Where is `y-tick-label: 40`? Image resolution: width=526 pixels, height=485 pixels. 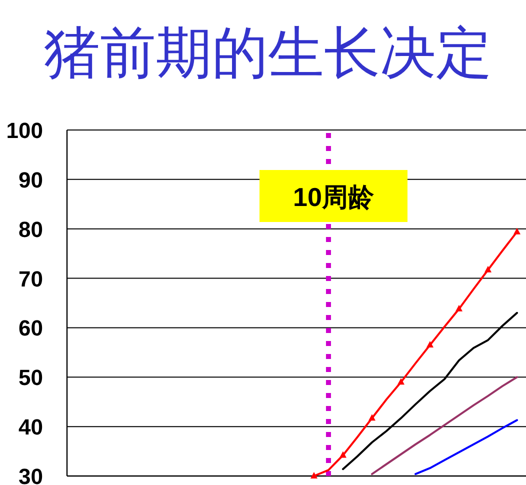
y-tick-label: 40 is located at coordinates (30, 427).